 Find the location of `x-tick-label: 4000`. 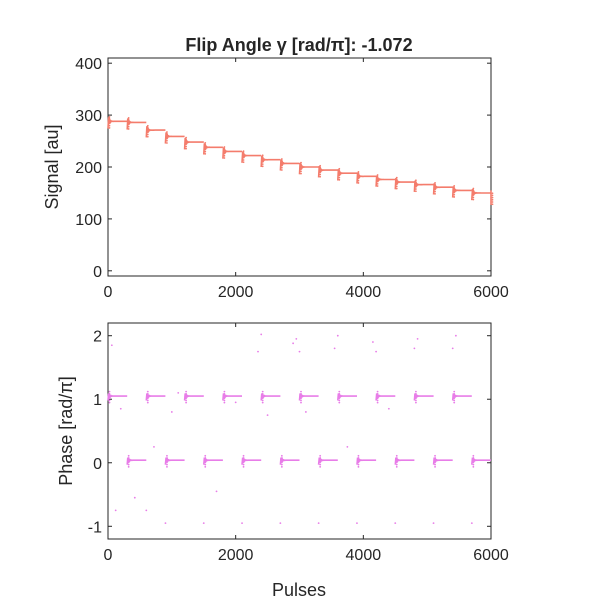

x-tick-label: 4000 is located at coordinates (364, 292).